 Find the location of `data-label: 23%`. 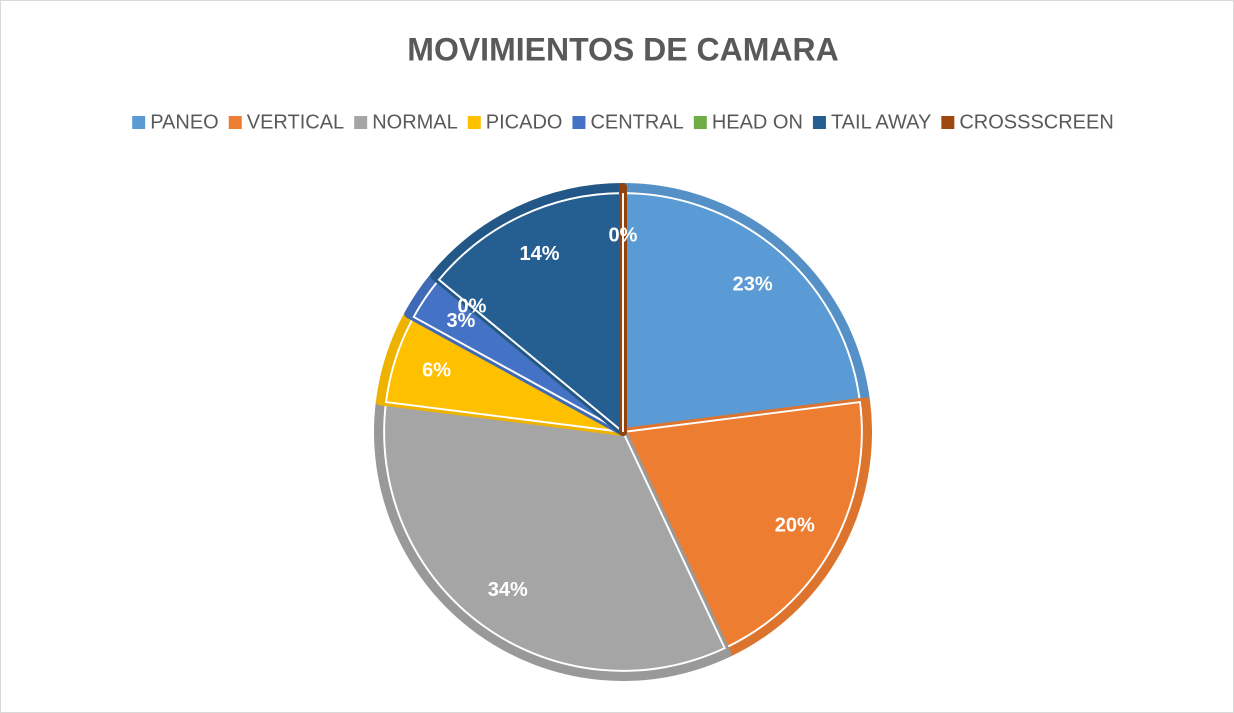

data-label: 23% is located at coordinates (753, 284).